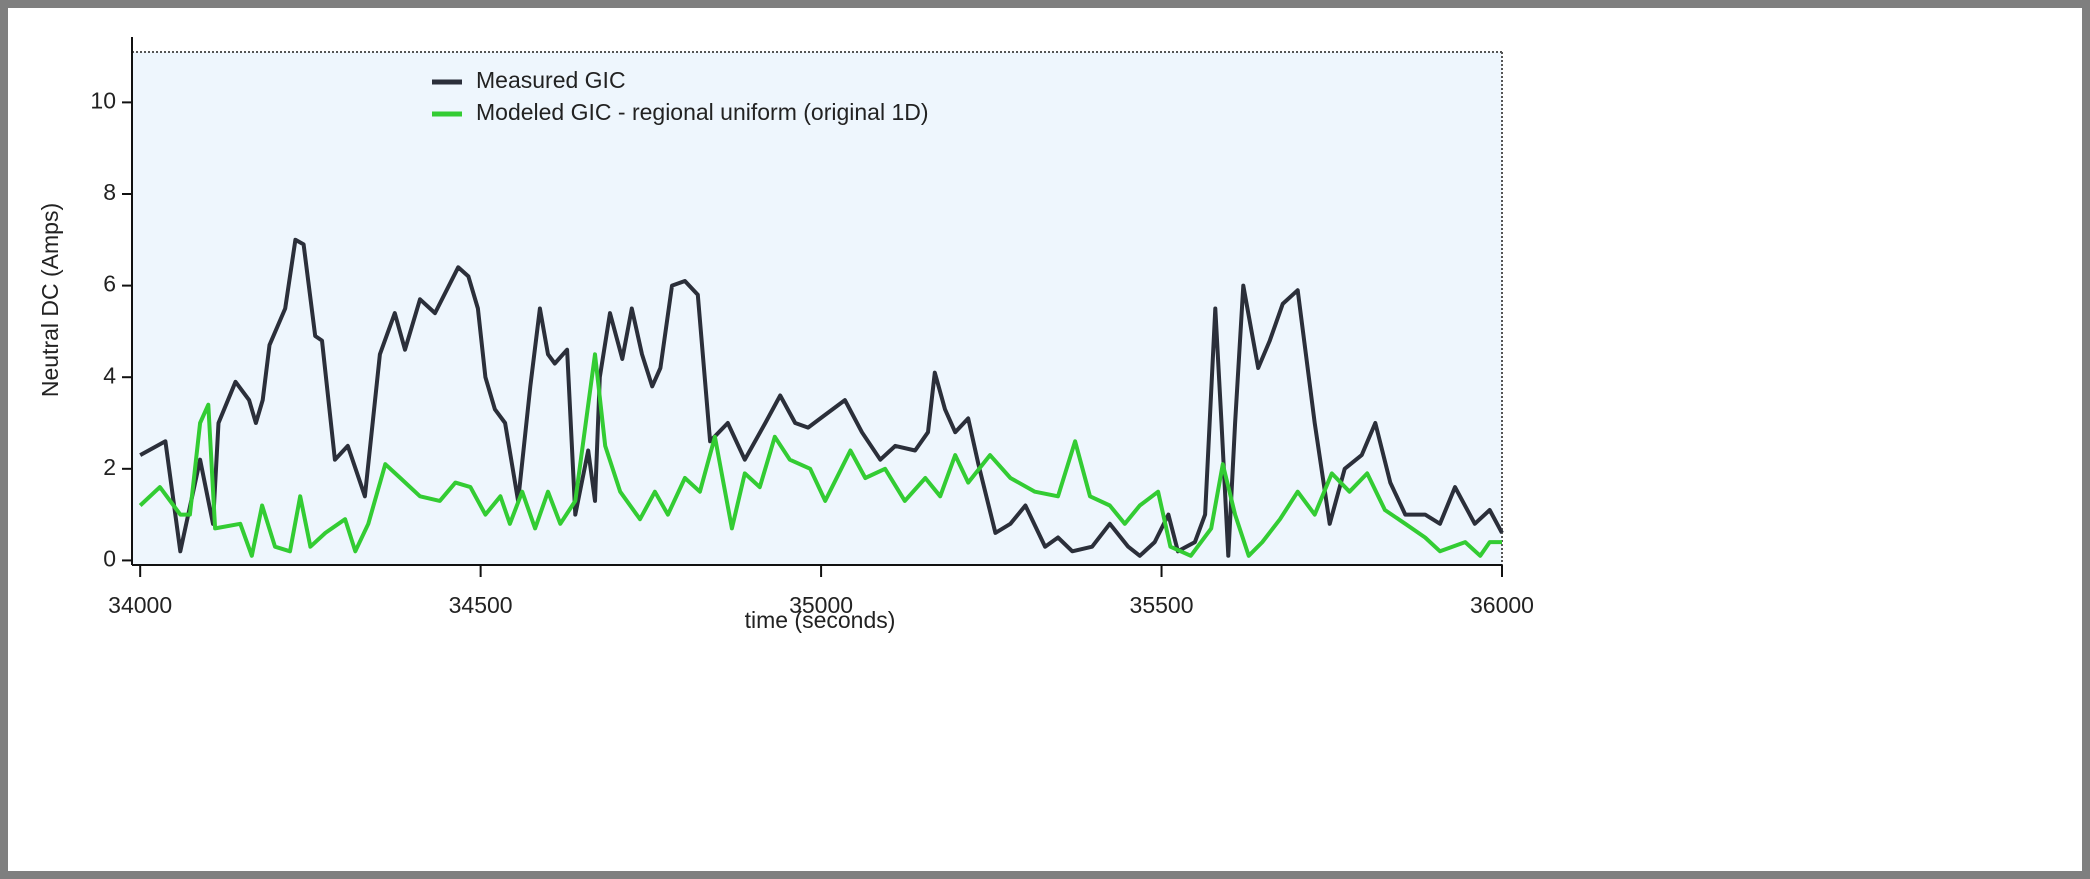  I want to click on y-tick-label: 10, so click(103, 100).